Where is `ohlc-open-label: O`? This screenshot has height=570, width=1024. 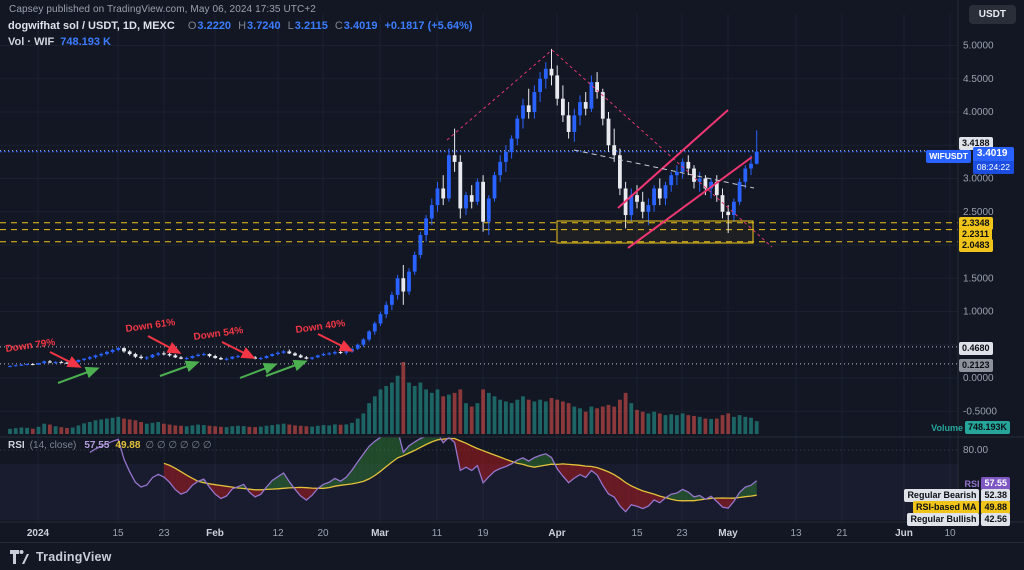 ohlc-open-label: O is located at coordinates (192, 26).